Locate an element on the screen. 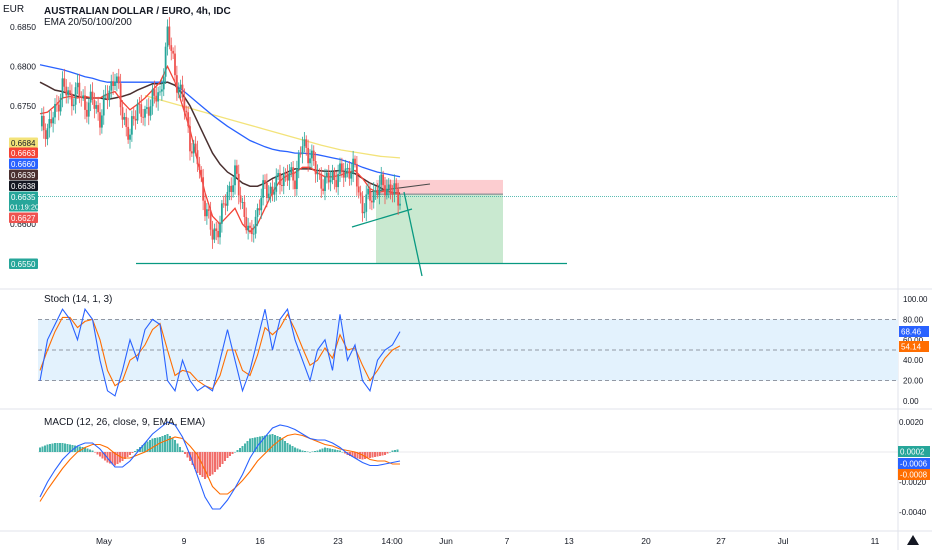 This screenshot has height=555, width=932. macd-legend: MACD (12, 26, close, 9, EMA, EMA) is located at coordinates (125, 422).